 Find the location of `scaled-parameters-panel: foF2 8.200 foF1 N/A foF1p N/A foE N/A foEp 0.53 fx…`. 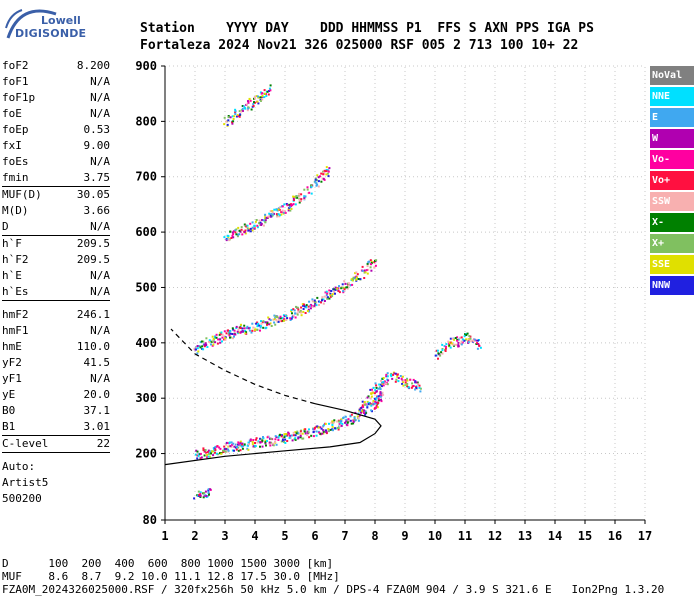

scaled-parameters-panel: foF2 8.200 foF1 N/A foF1p N/A foE N/A foEp 0.53 fx… is located at coordinates (56, 282).